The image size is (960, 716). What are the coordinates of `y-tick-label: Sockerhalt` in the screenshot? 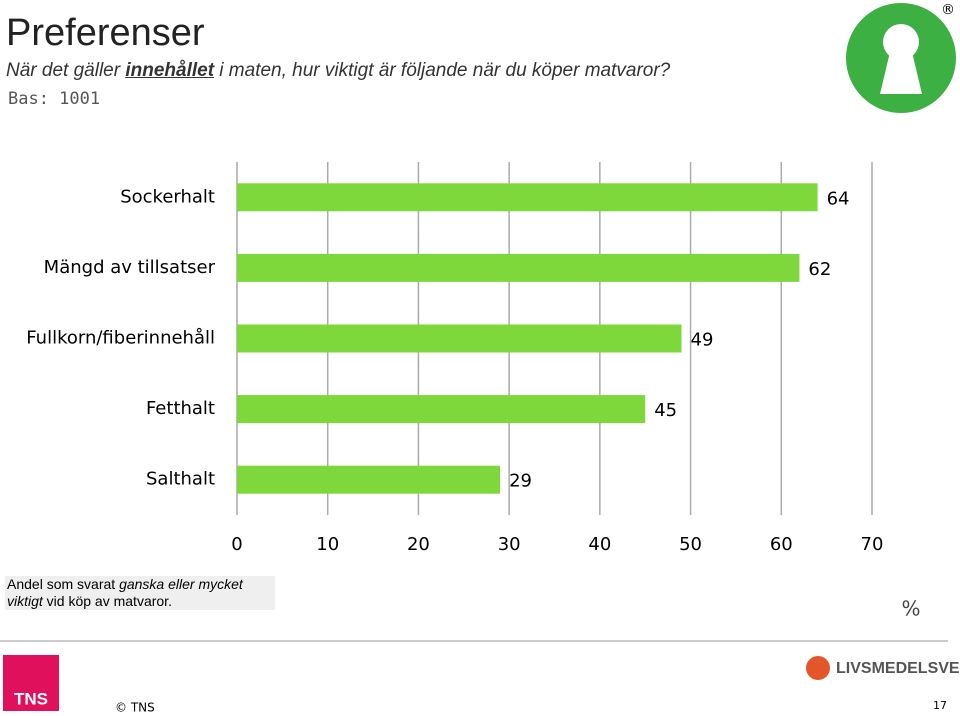 It's located at (167, 196).